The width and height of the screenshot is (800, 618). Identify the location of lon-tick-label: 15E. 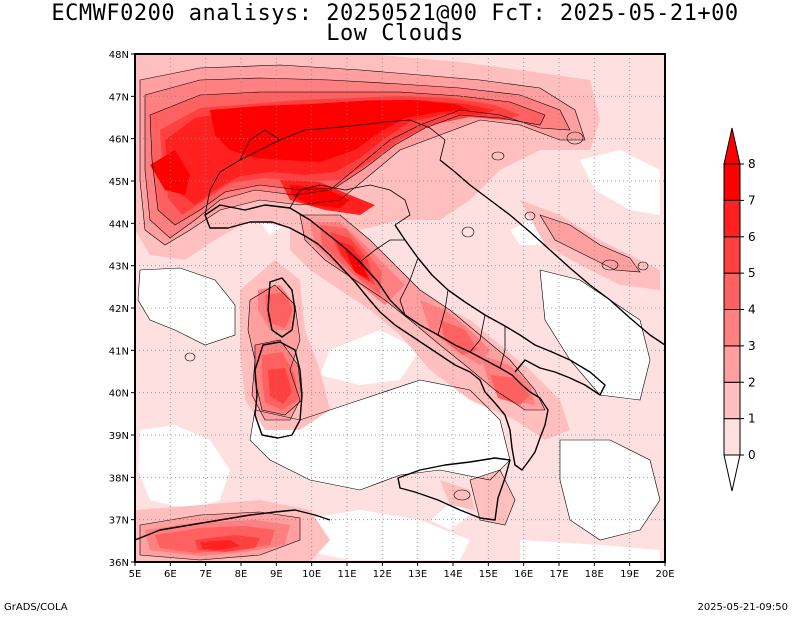
(488, 574).